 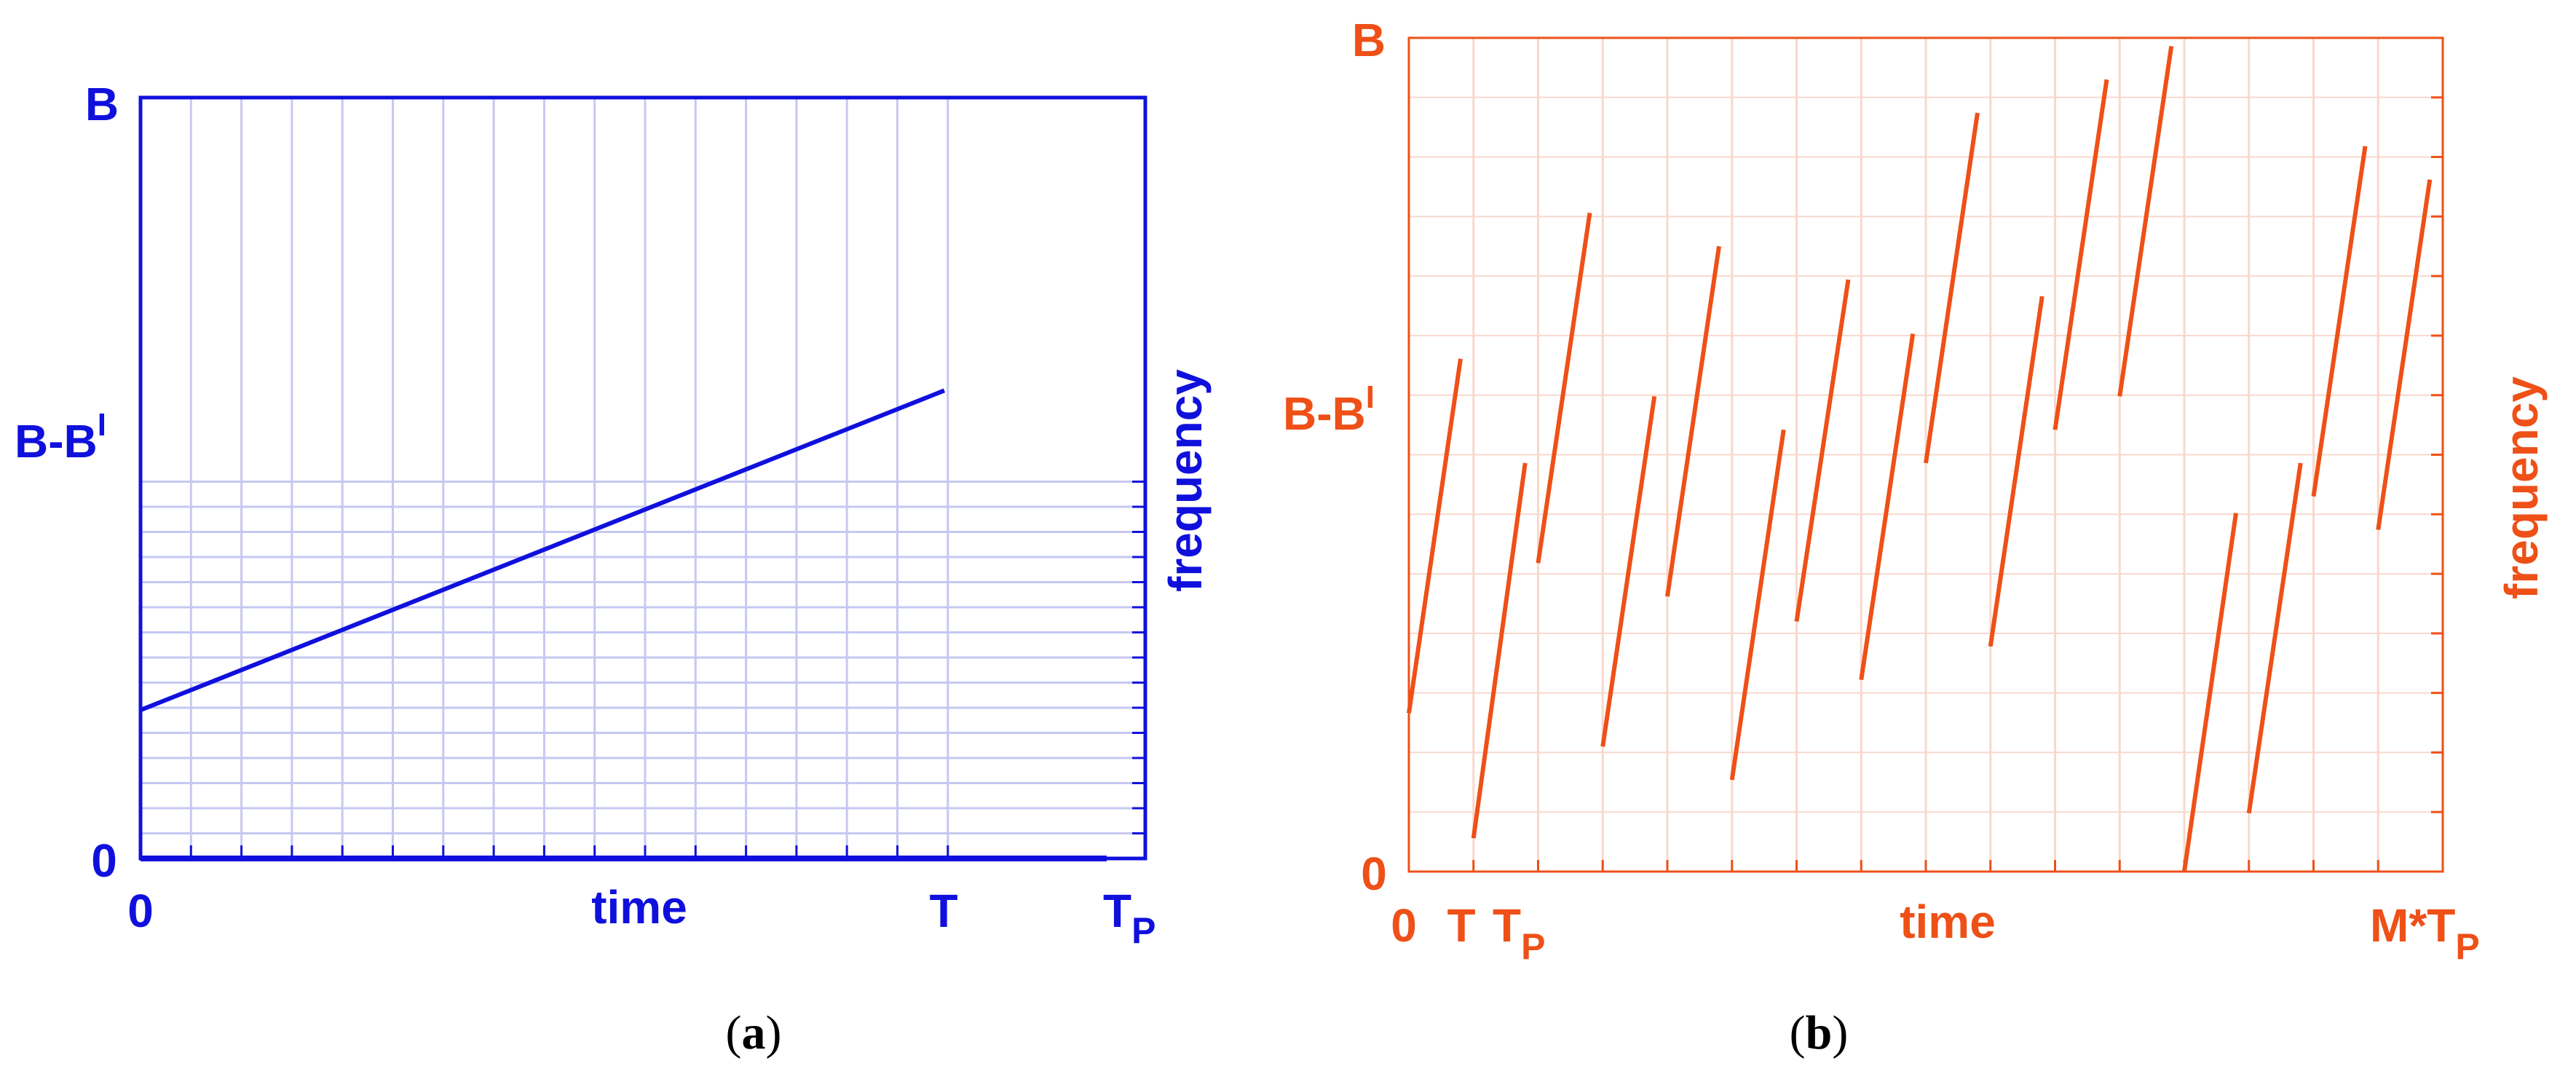 I want to click on chart-b-y-tick-bbi-base: B-B, so click(x=1324, y=413).